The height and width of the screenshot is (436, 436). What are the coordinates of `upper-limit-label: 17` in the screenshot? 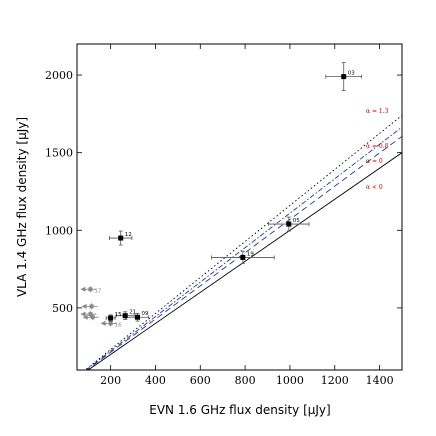 It's located at (97, 291).